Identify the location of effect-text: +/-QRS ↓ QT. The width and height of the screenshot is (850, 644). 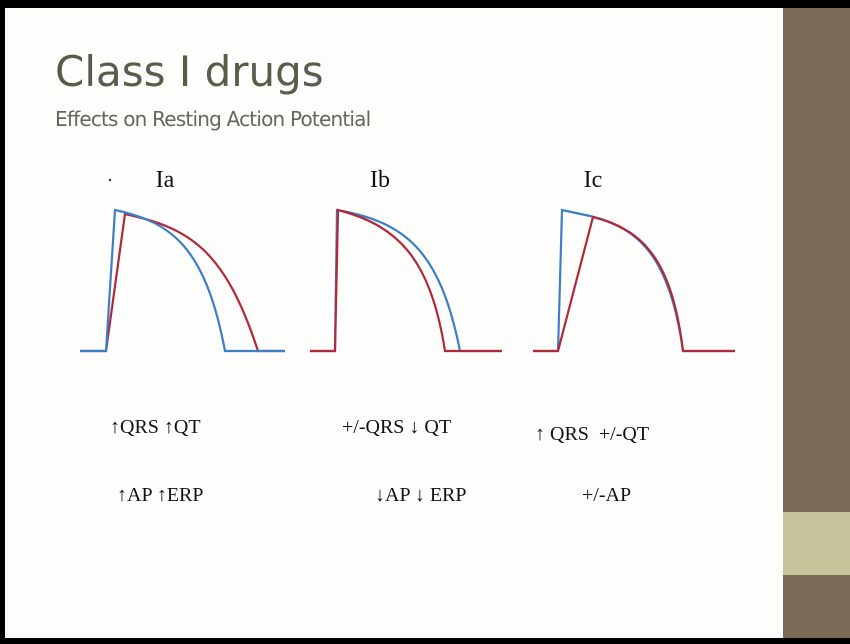
(396, 427).